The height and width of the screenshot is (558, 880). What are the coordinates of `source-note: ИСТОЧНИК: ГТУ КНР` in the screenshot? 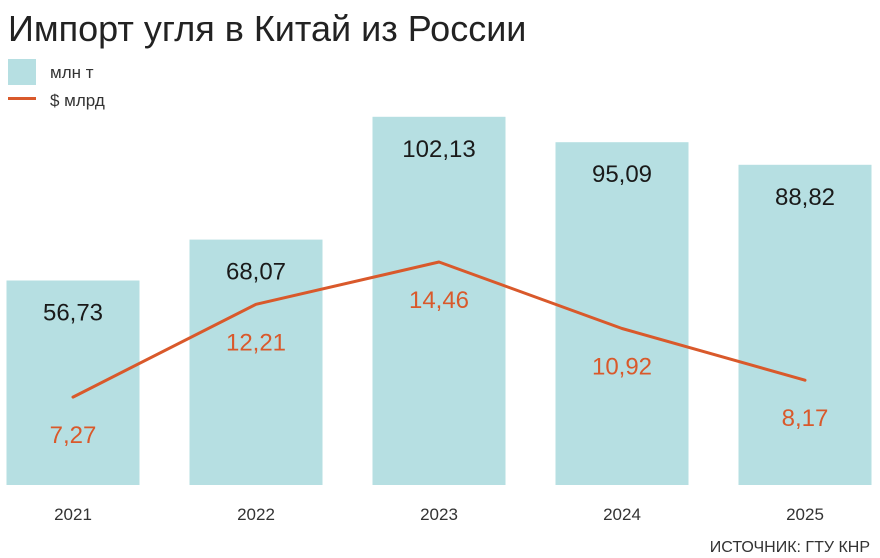 It's located at (790, 547).